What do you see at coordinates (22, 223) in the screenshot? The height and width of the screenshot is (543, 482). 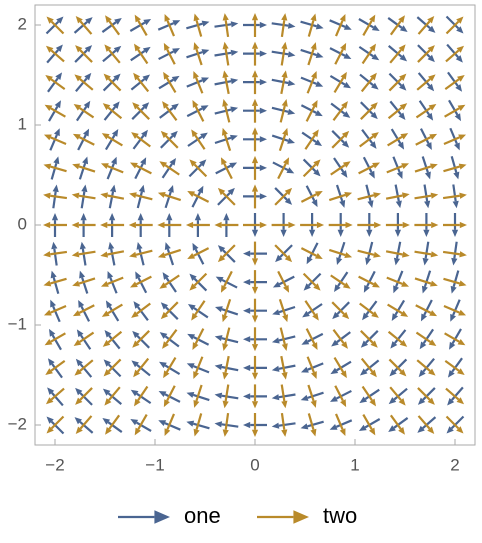 I see `y-tick-label: 0` at bounding box center [22, 223].